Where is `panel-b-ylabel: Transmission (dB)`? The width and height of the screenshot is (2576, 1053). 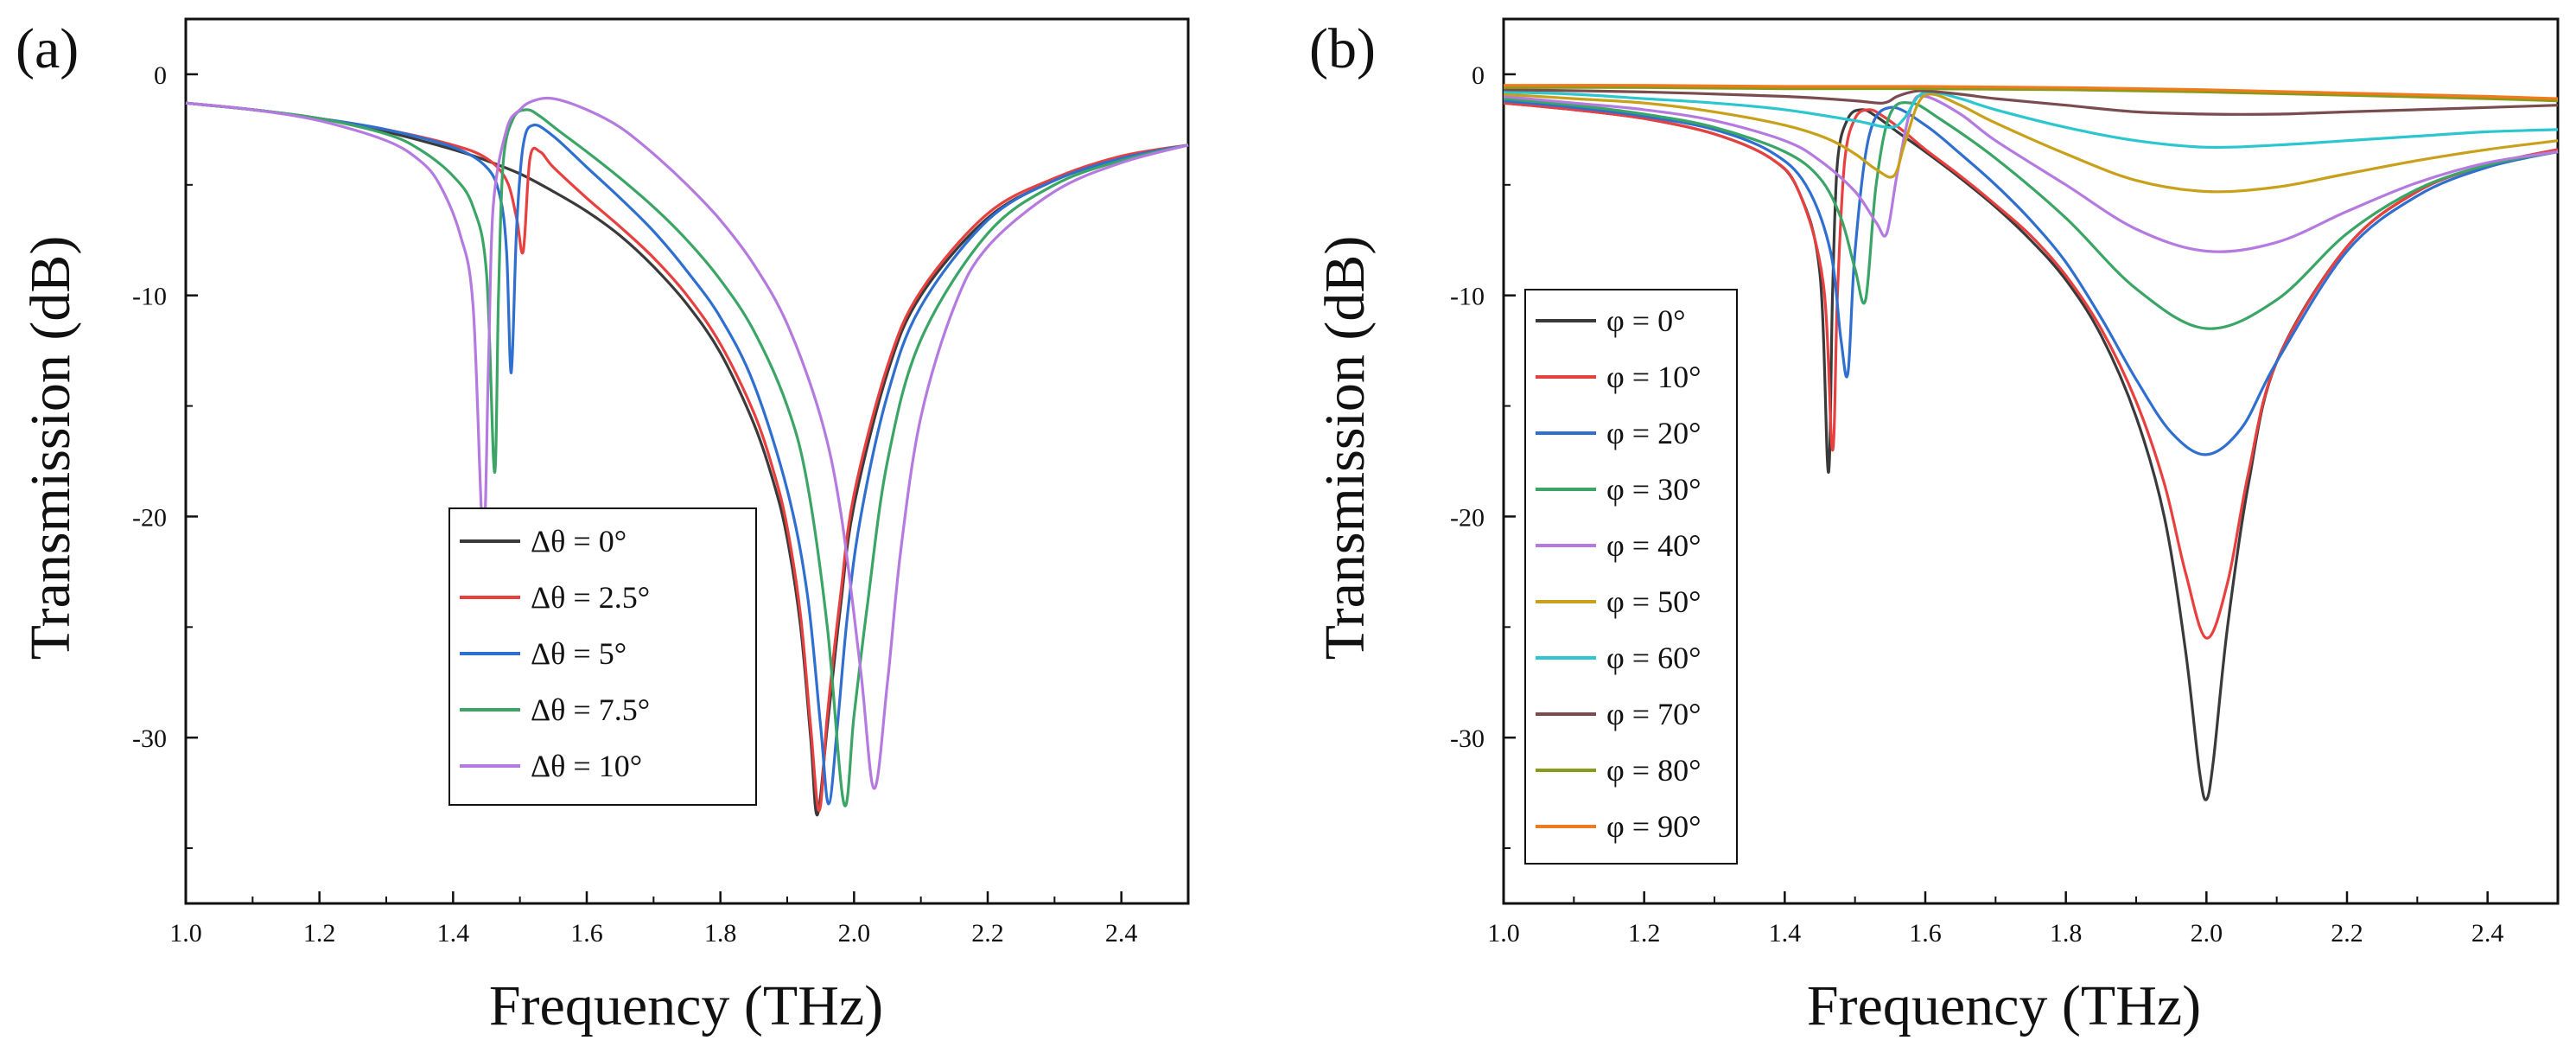 panel-b-ylabel: Transmission (dB) is located at coordinates (1345, 448).